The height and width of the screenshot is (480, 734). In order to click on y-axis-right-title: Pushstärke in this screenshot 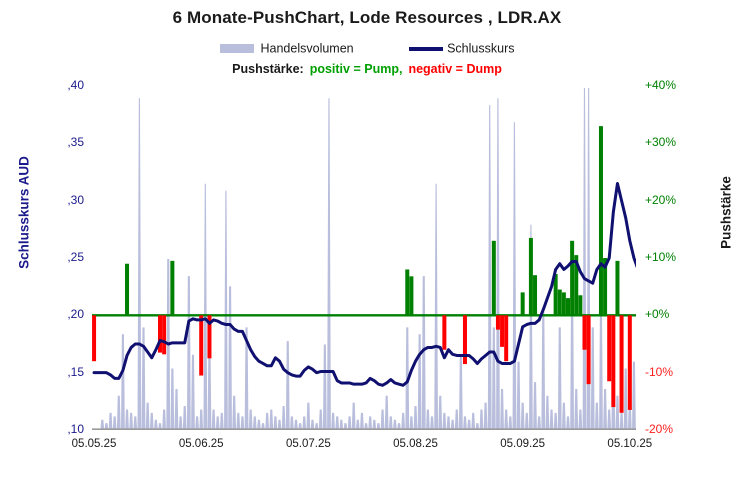, I will do `click(726, 212)`.